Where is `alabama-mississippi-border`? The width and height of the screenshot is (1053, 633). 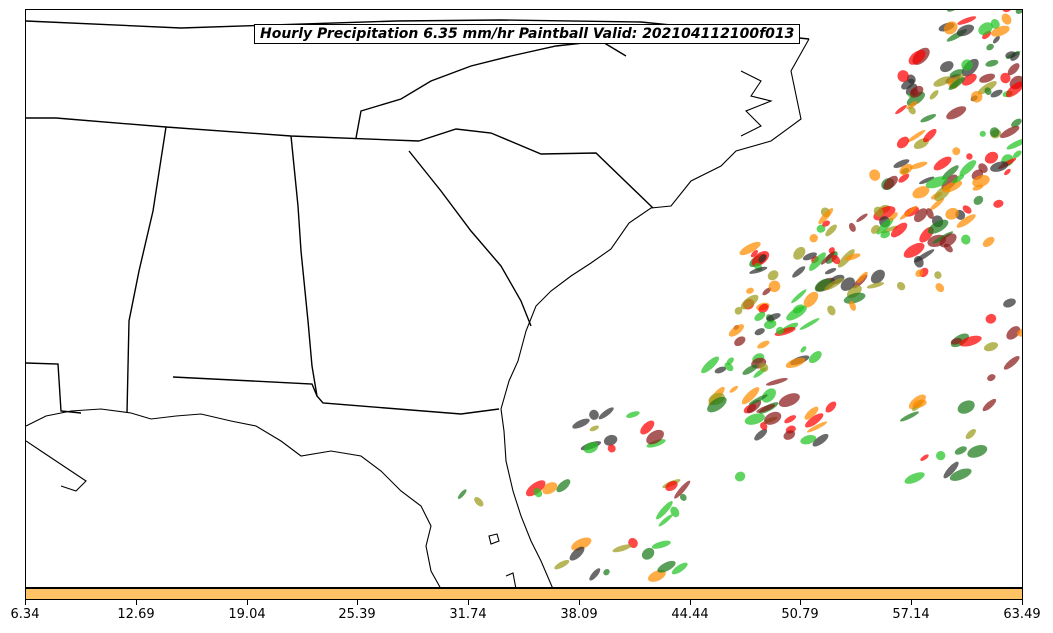
alabama-mississippi-border is located at coordinates (146, 270).